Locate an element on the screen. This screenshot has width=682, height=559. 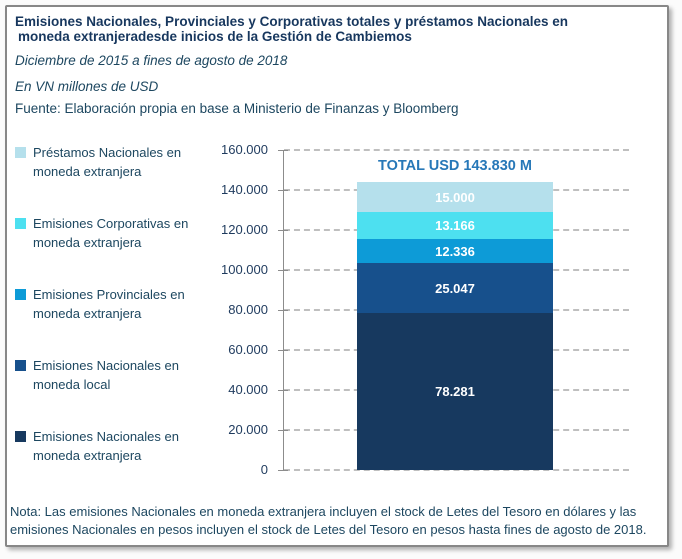
y-axis-tick-label: 40.000 is located at coordinates (248, 389).